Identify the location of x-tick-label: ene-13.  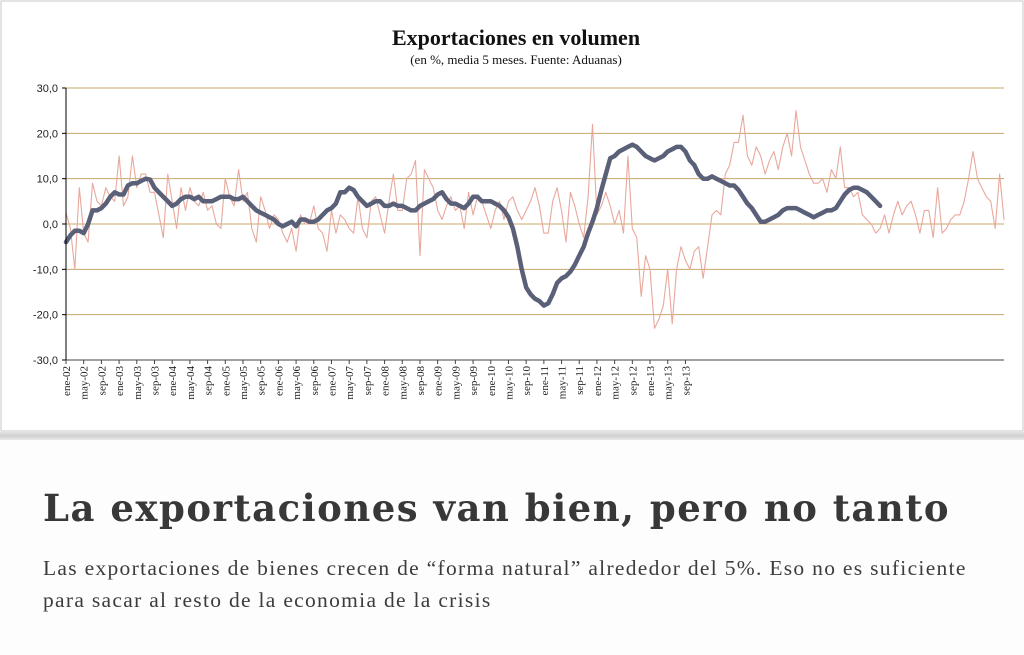
(651, 381).